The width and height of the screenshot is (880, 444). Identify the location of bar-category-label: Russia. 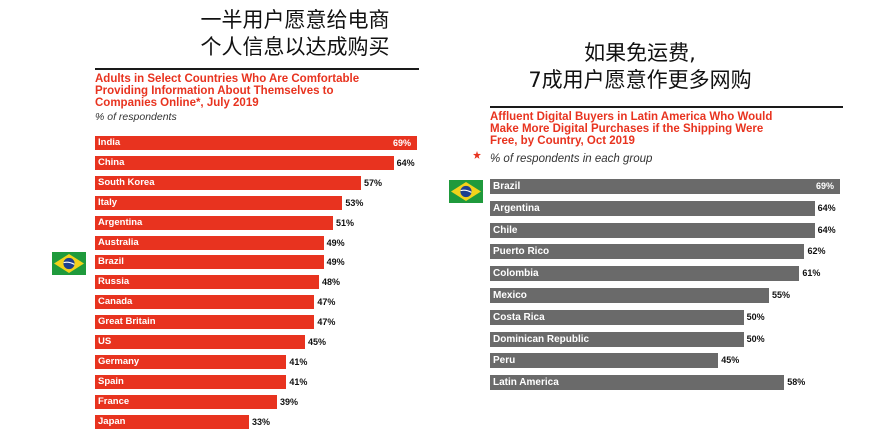
(114, 282).